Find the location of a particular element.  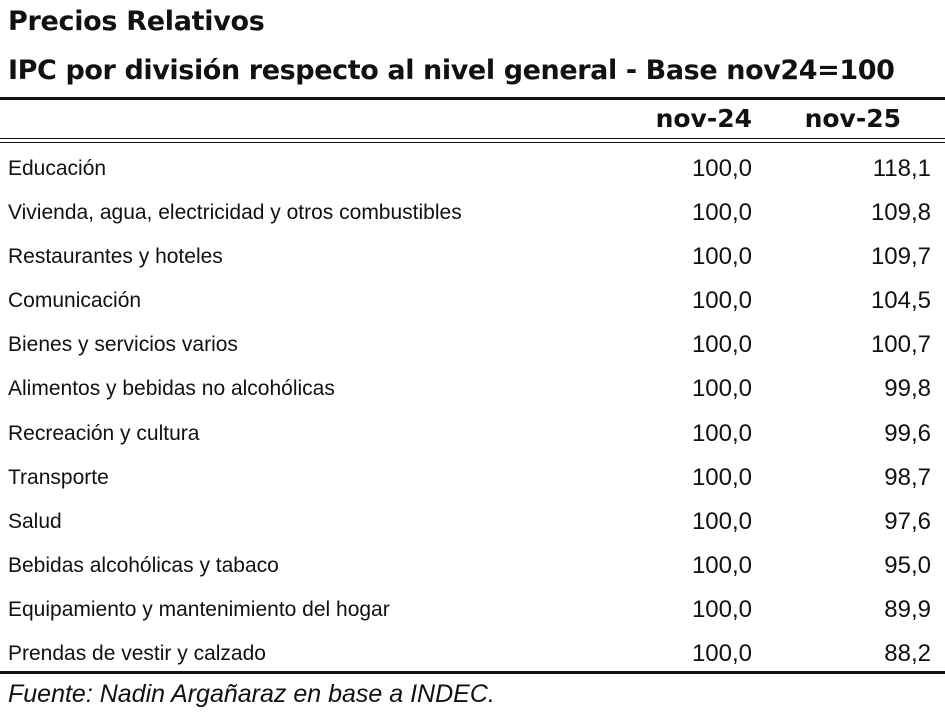

column-header-nov-25: nov-25 is located at coordinates (852, 118).